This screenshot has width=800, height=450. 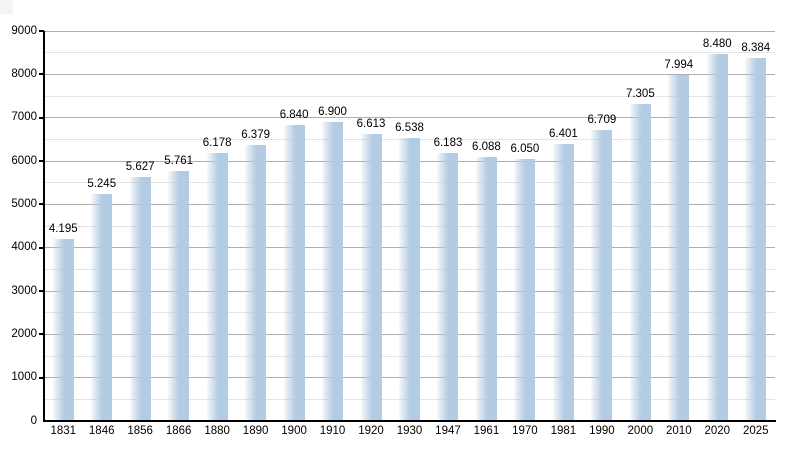 I want to click on x-tick-label: 1866, so click(x=178, y=431).